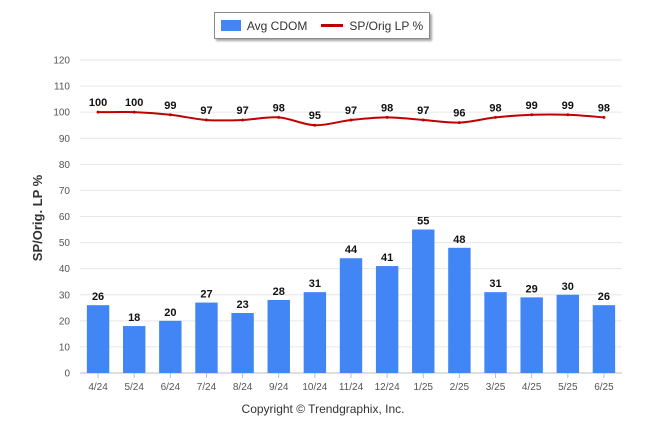 Image resolution: width=646 pixels, height=434 pixels. Describe the element at coordinates (386, 25) in the screenshot. I see `legend-label-line: SP/Orig LP %` at that location.